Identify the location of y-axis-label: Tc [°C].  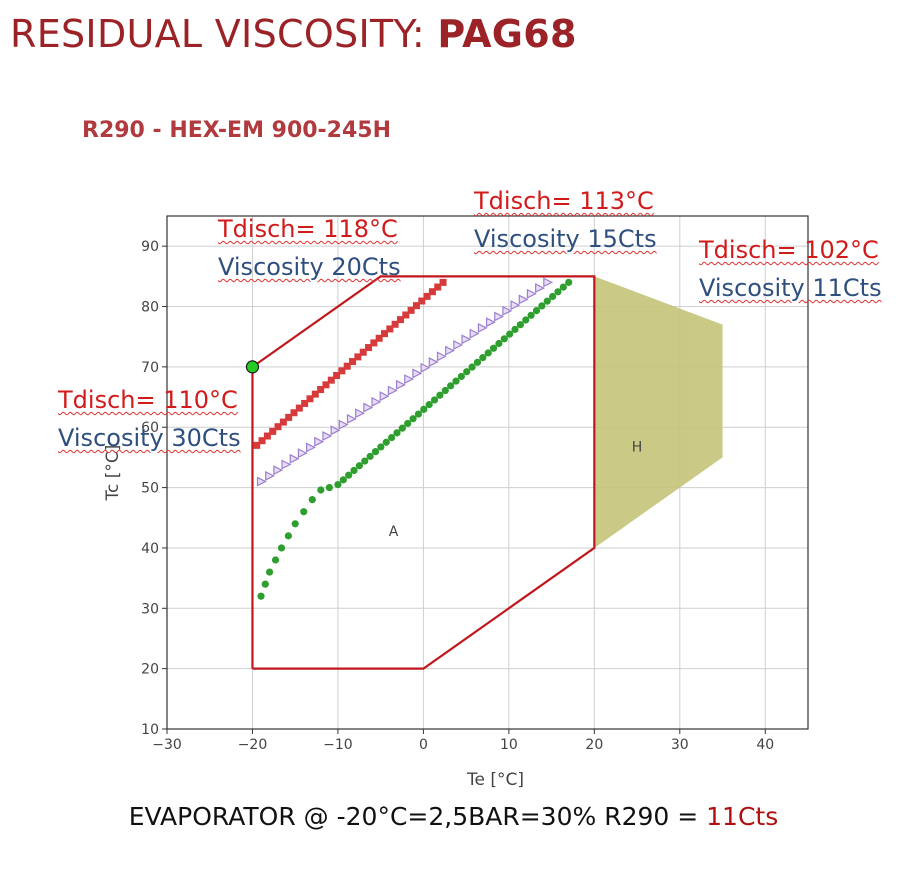
(113, 473).